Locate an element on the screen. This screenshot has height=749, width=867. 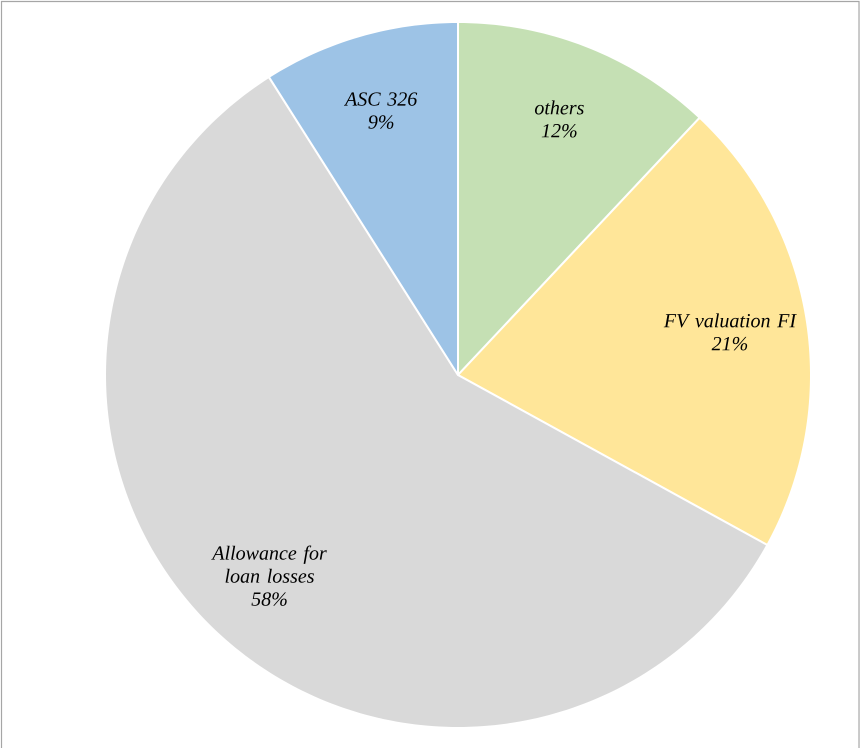
data-label: 9% is located at coordinates (381, 122).